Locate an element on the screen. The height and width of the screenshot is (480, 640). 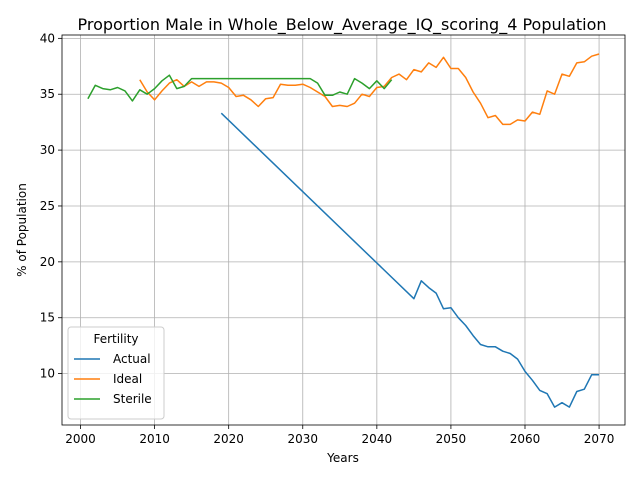
x-tick-label: 2030 is located at coordinates (302, 439).